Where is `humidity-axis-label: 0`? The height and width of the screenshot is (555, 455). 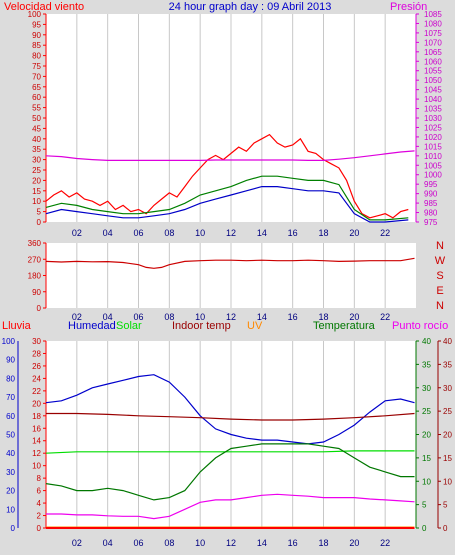 humidity-axis-label: 0 is located at coordinates (13, 528).